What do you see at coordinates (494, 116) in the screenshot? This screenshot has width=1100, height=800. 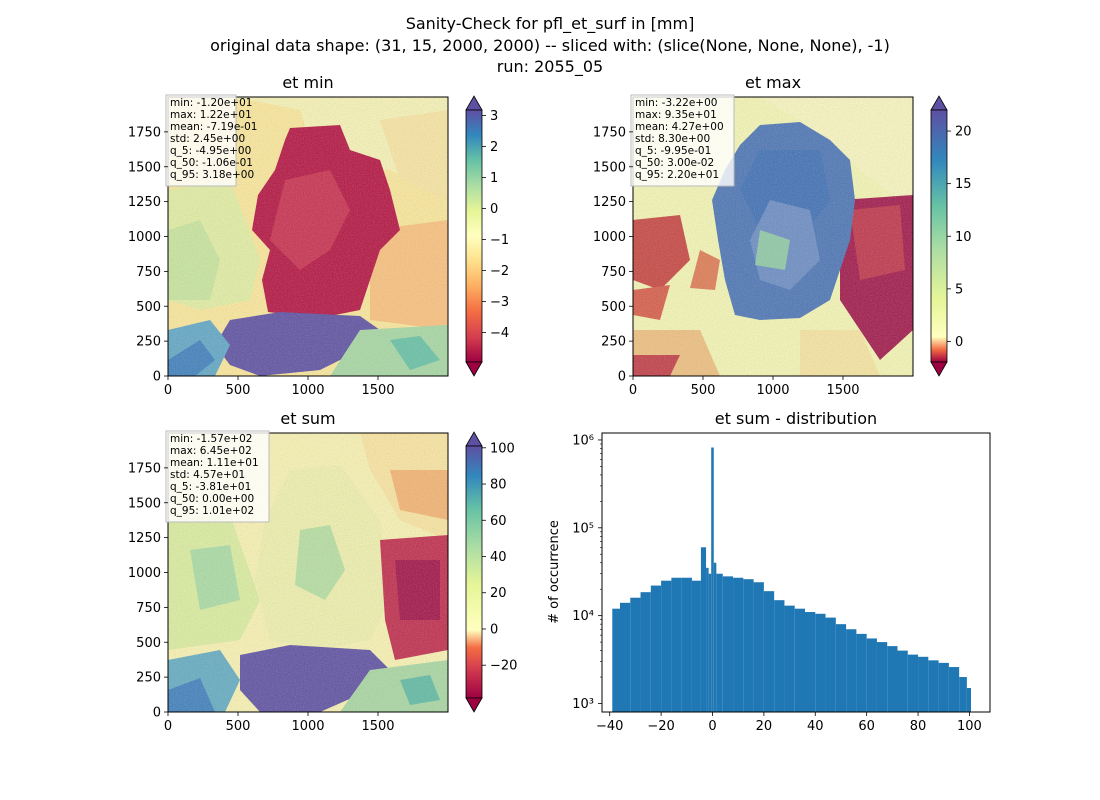 I see `colorbar-tick-label: 3` at bounding box center [494, 116].